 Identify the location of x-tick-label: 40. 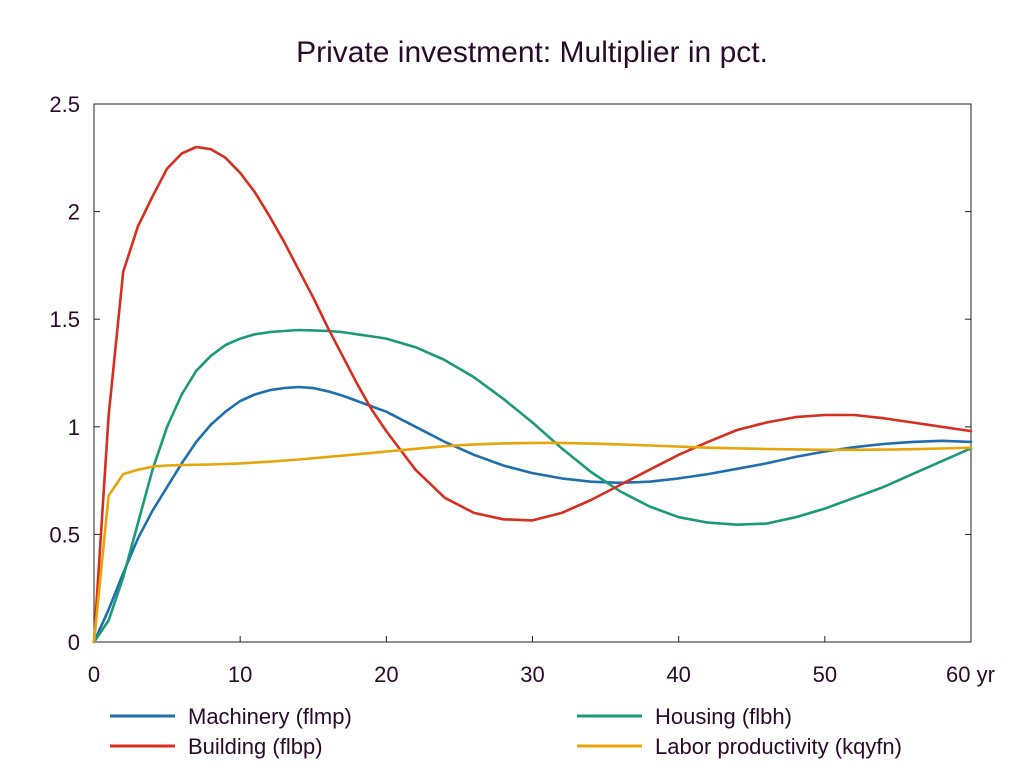
(678, 674).